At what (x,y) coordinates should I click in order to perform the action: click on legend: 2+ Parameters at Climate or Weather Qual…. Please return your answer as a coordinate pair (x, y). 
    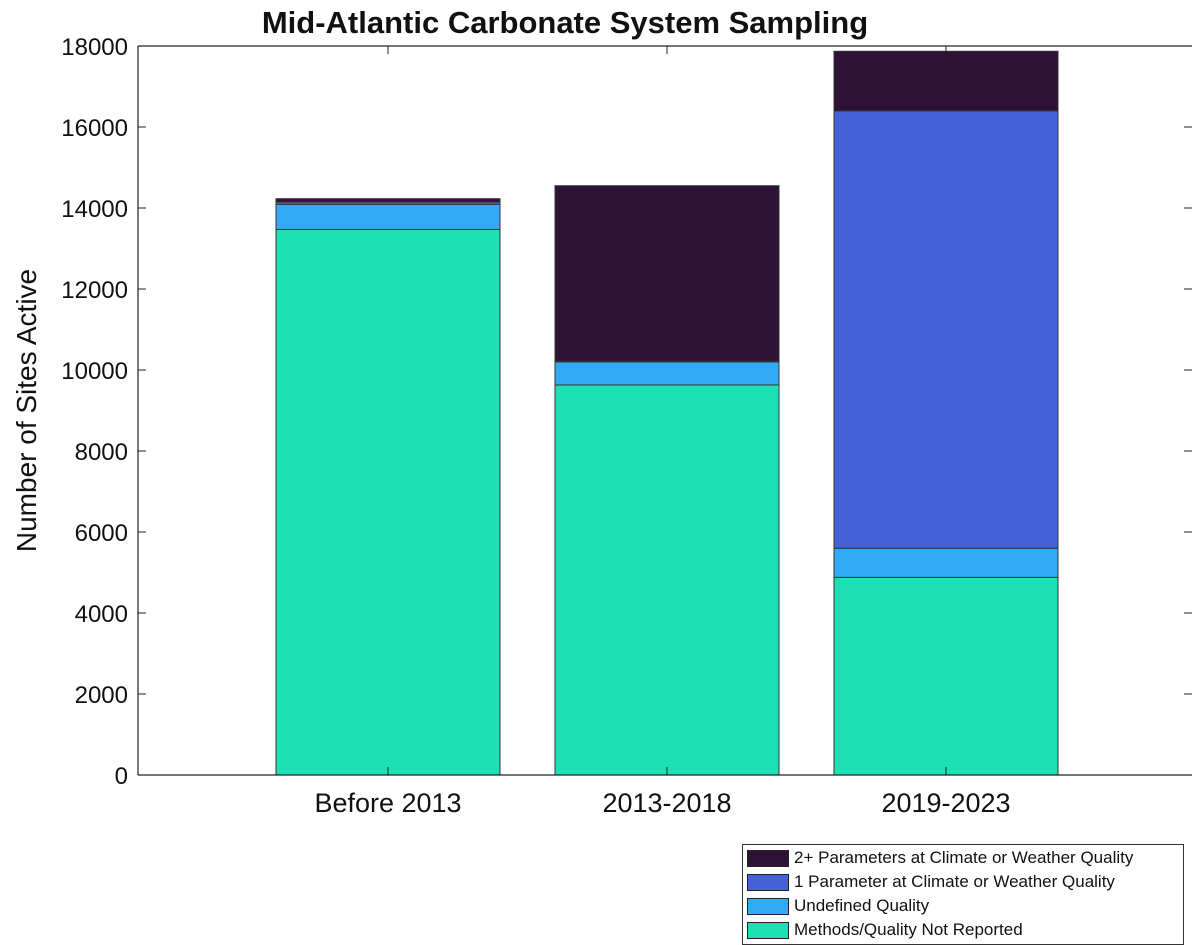
    Looking at the image, I should click on (963, 894).